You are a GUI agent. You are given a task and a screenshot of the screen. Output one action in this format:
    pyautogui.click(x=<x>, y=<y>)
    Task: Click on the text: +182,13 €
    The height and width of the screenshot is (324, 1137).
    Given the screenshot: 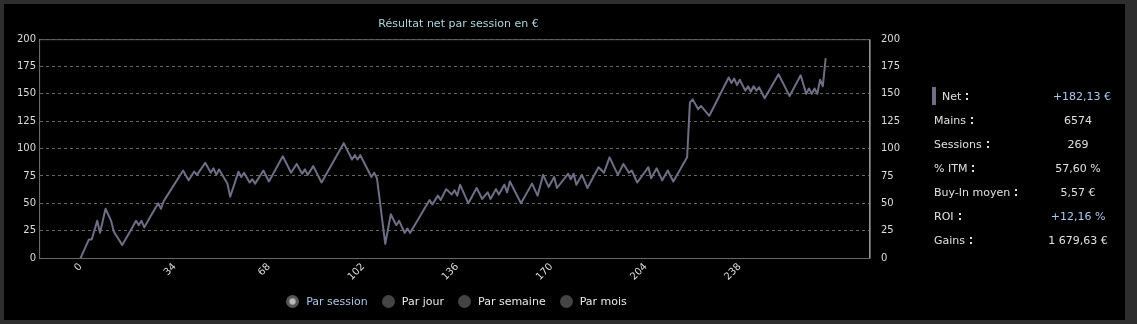 What is the action you would take?
    pyautogui.click(x=1082, y=96)
    